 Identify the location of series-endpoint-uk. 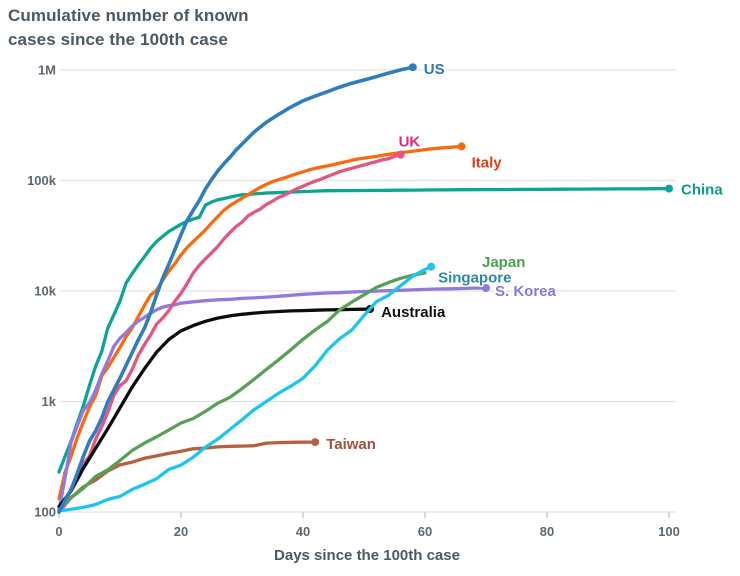
(400, 154).